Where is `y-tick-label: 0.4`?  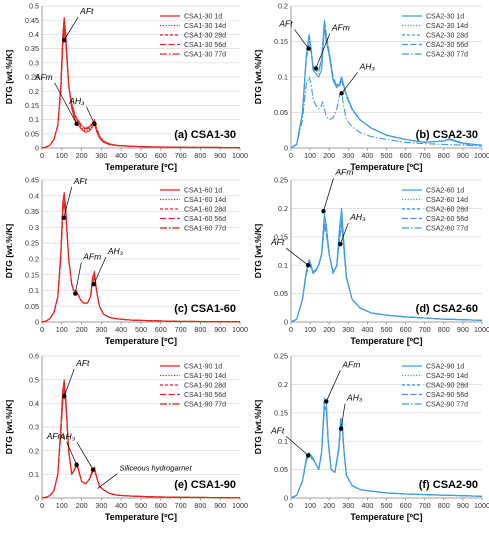
y-tick-label: 0.4 is located at coordinates (34, 195).